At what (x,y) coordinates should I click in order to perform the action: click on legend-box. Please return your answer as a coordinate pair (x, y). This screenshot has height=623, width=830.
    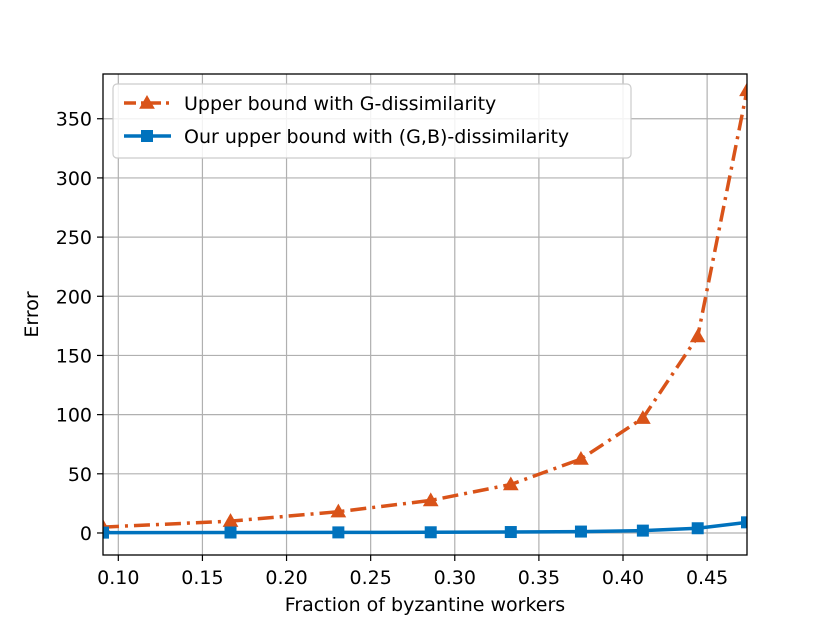
    Looking at the image, I should click on (372, 121).